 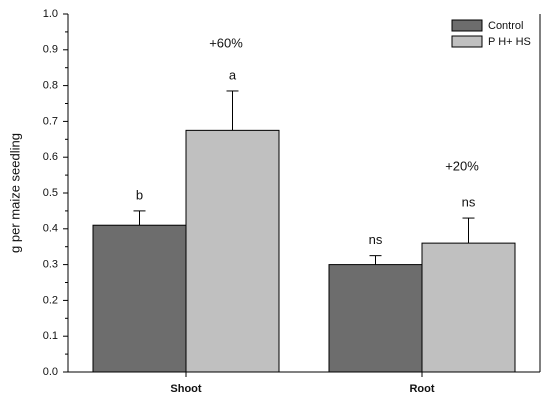 I want to click on y-tick-label: 0.0, so click(x=50, y=372).